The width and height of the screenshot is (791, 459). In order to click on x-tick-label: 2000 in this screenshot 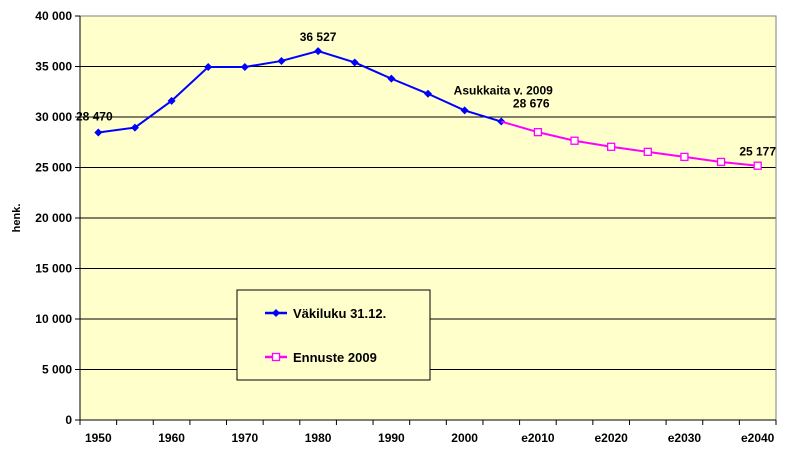, I will do `click(464, 438)`.